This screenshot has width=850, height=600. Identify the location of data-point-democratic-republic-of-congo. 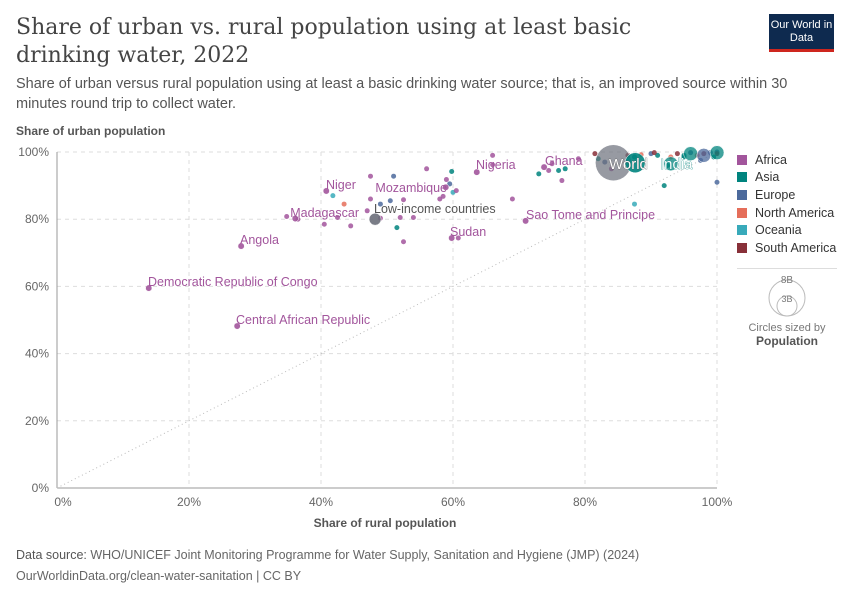
(149, 288).